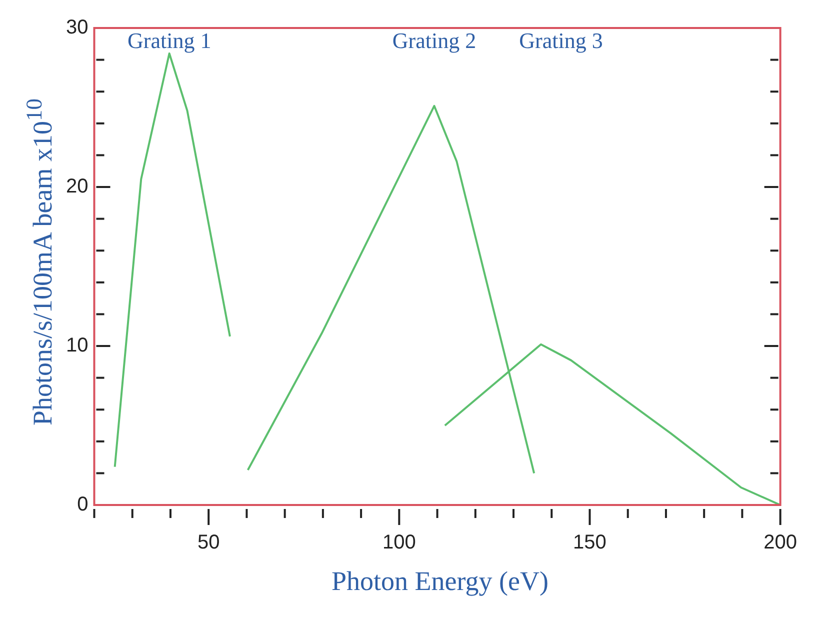  Describe the element at coordinates (434, 40) in the screenshot. I see `annotation: Grating 2` at that location.